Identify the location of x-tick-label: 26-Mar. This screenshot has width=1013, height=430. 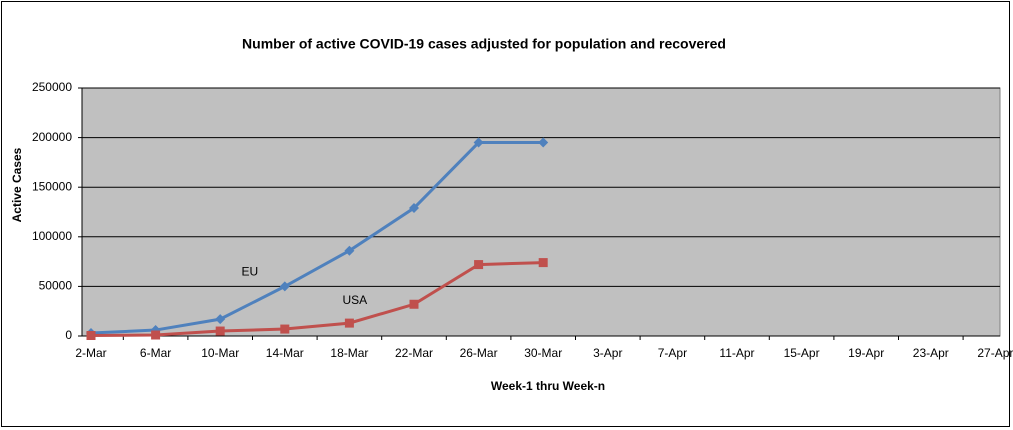
(479, 353).